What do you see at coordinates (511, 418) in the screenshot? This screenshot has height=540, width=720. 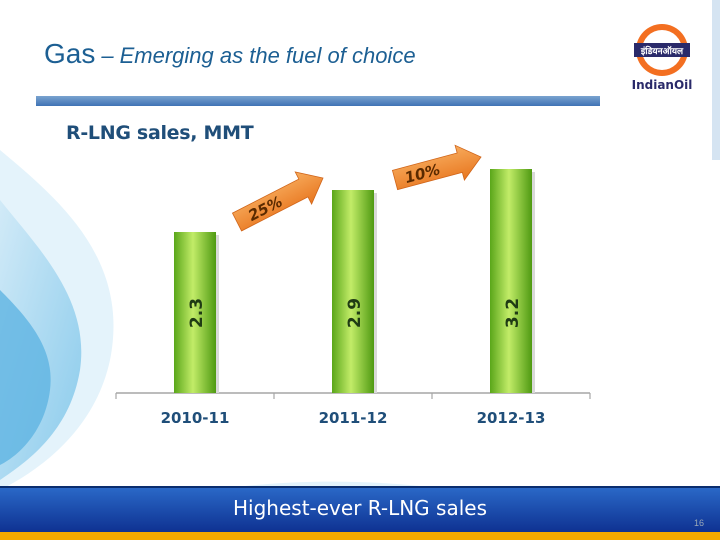 I see `category-label-2012-13: 2012-13` at bounding box center [511, 418].